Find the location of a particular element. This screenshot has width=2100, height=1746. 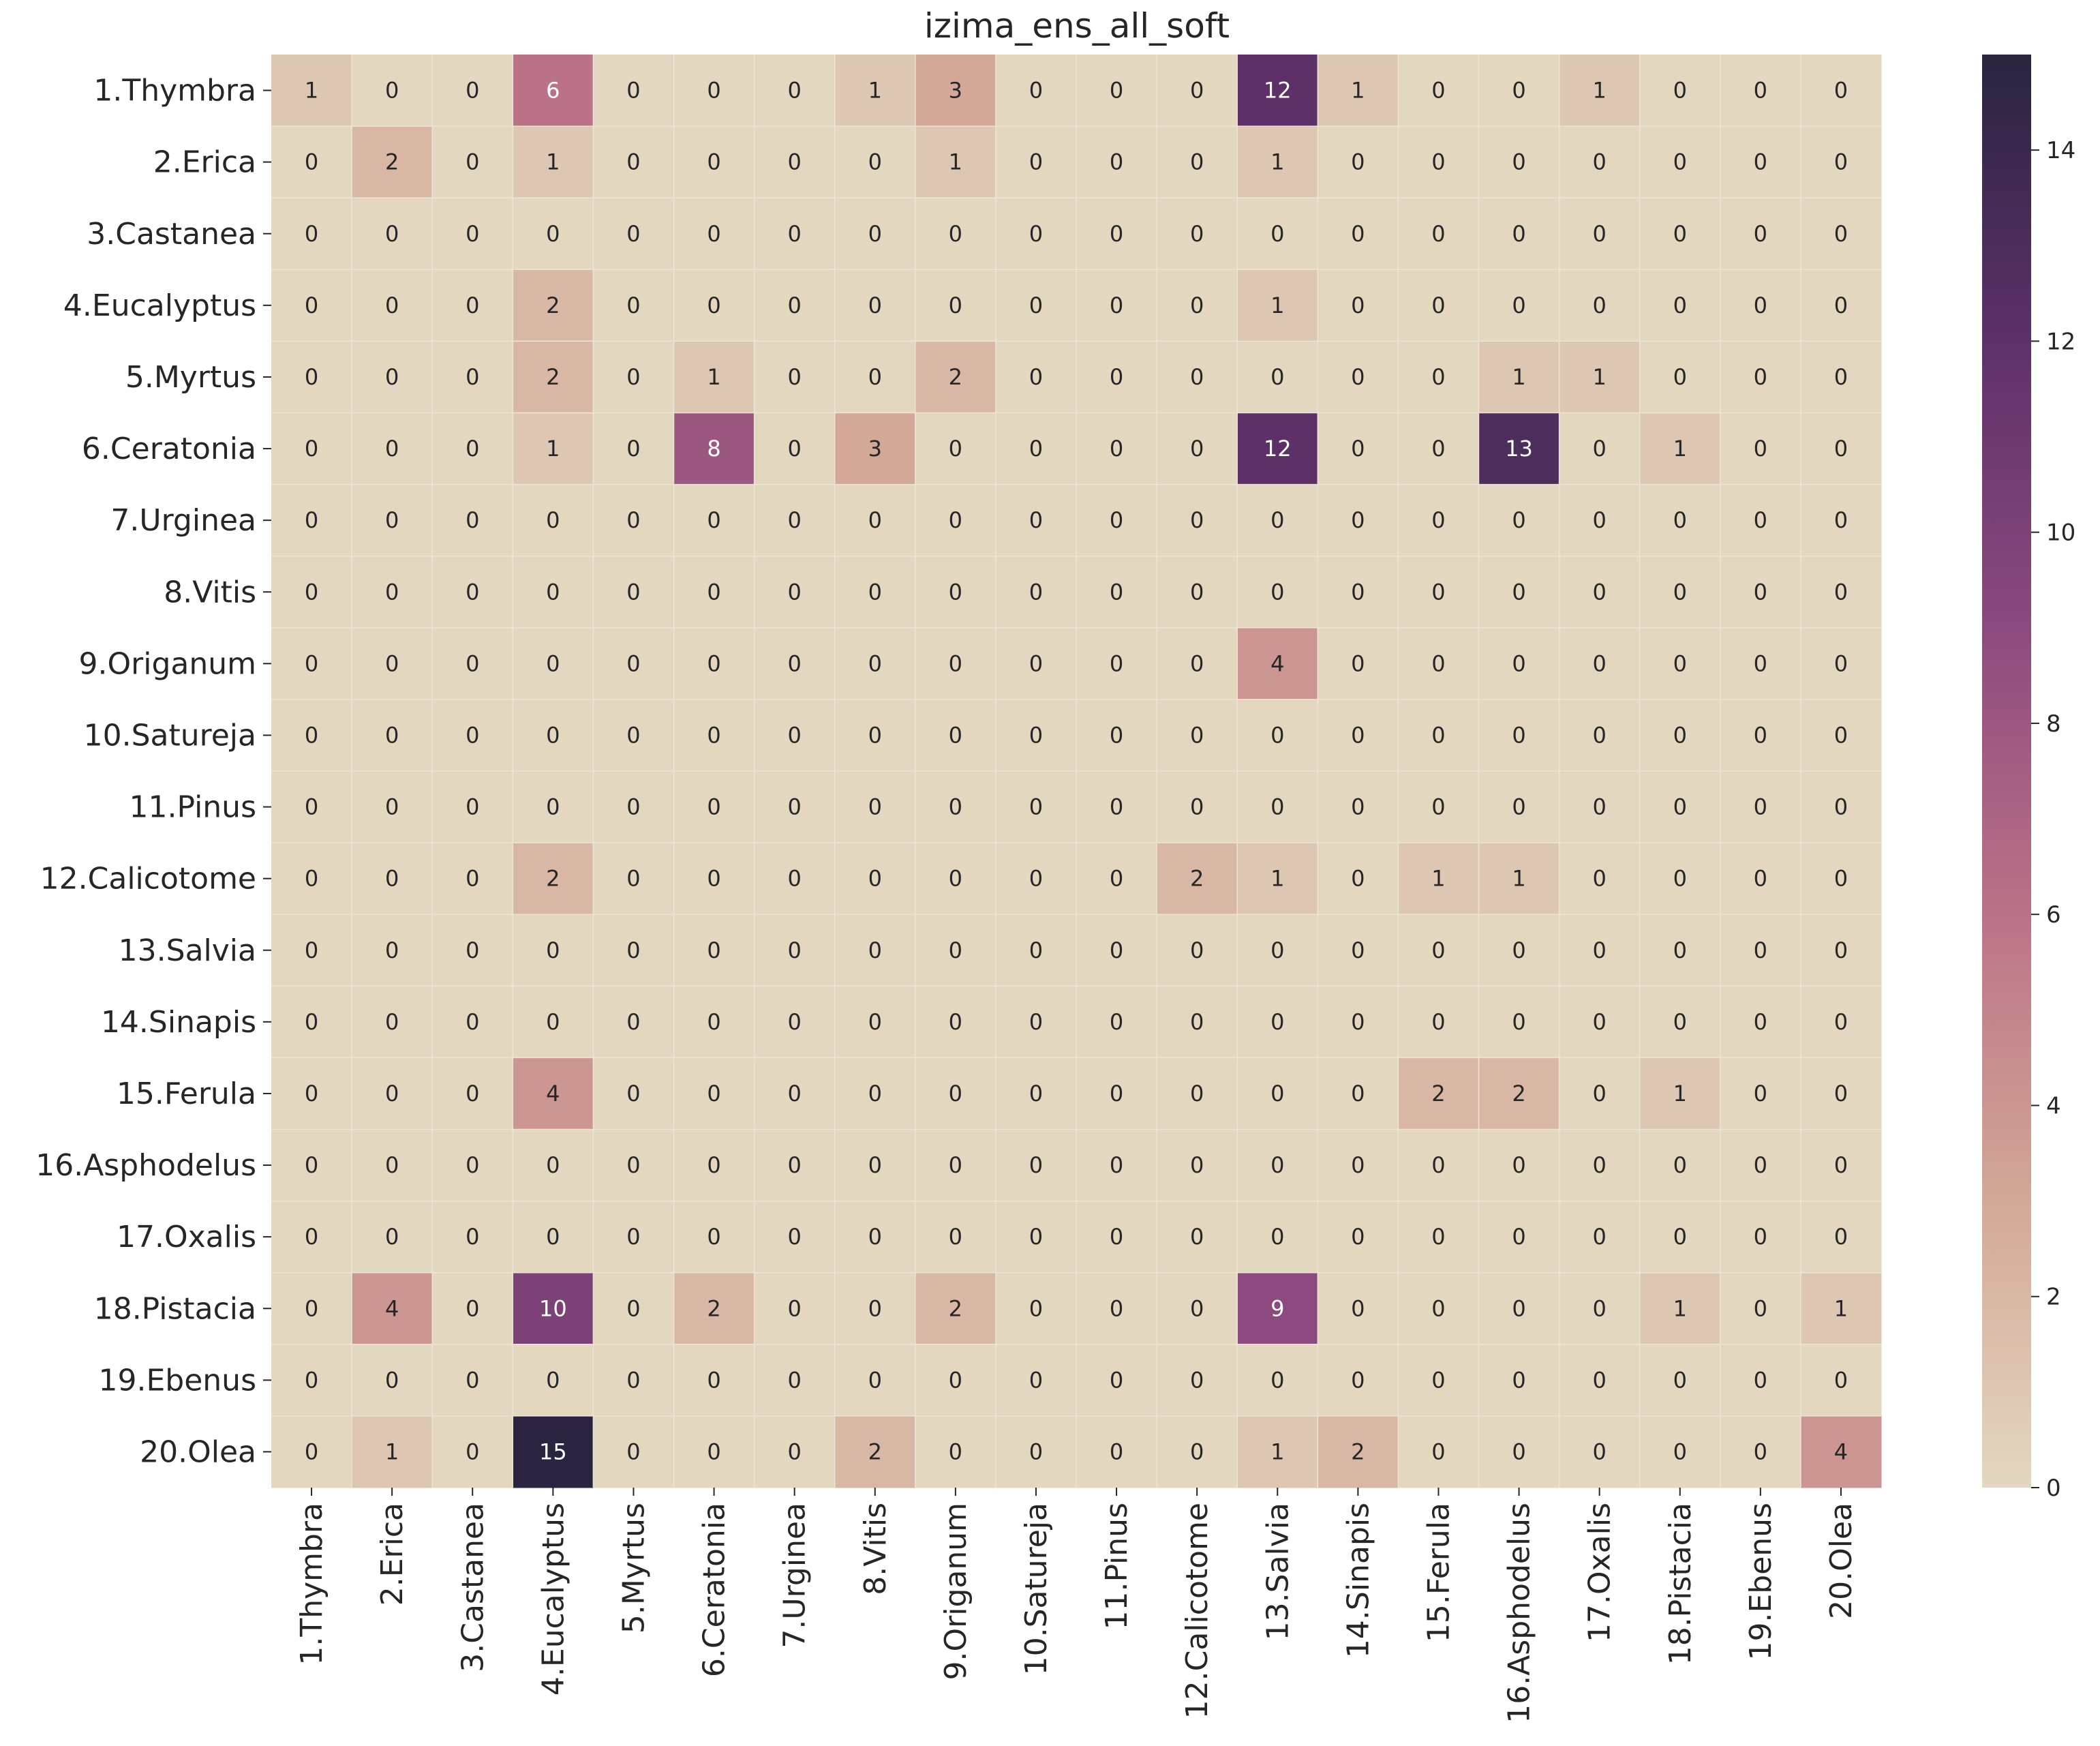

x-tick-label: 20.Olea is located at coordinates (1841, 1561).